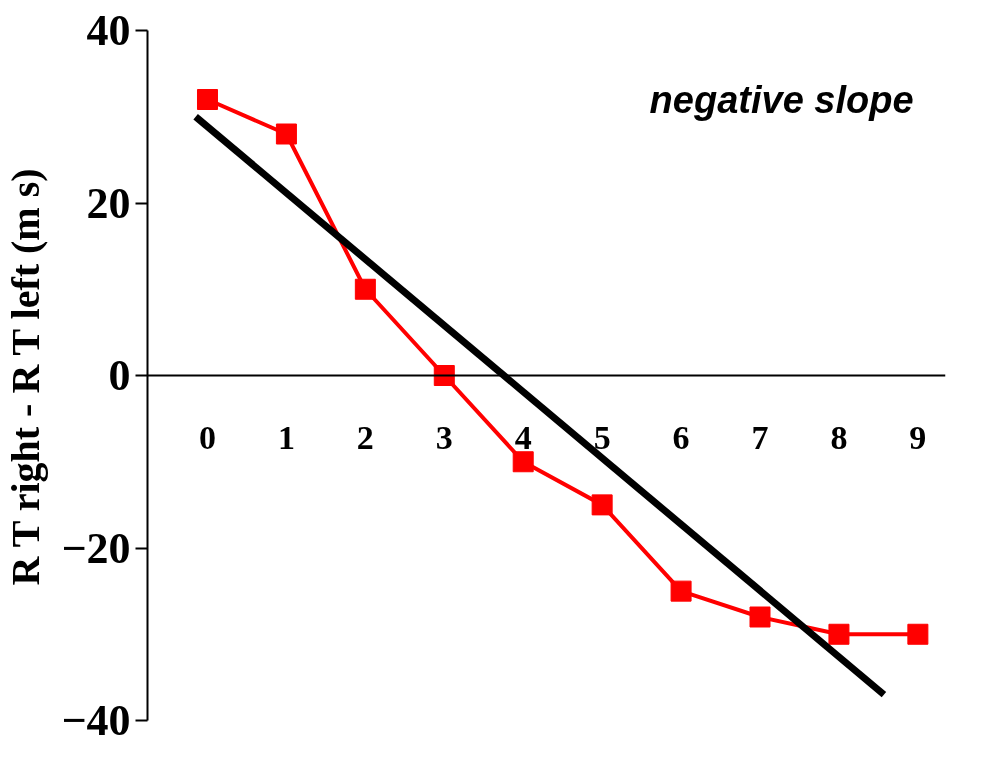  I want to click on y-tick-label: 20, so click(108, 203).